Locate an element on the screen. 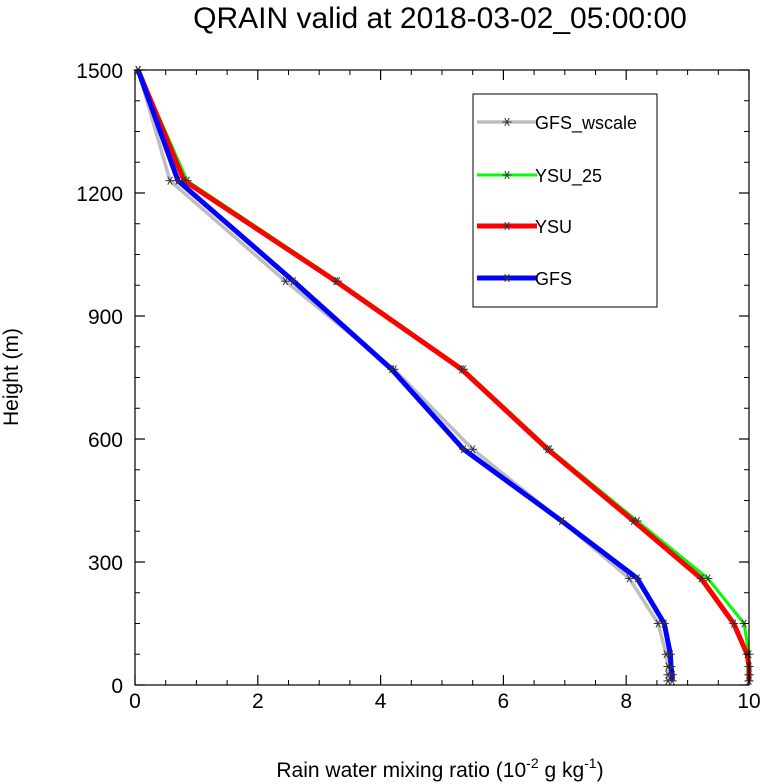  legend-item: GFS is located at coordinates (524, 279).